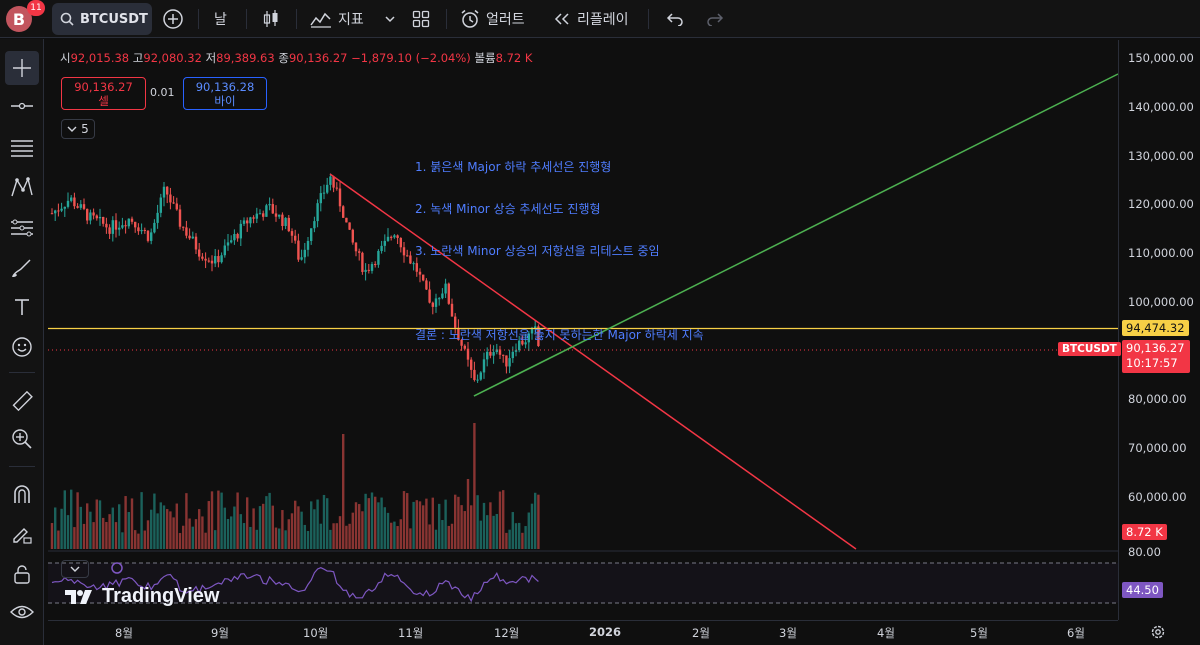 The width and height of the screenshot is (1200, 645). I want to click on rsi-collapse-button, so click(75, 569).